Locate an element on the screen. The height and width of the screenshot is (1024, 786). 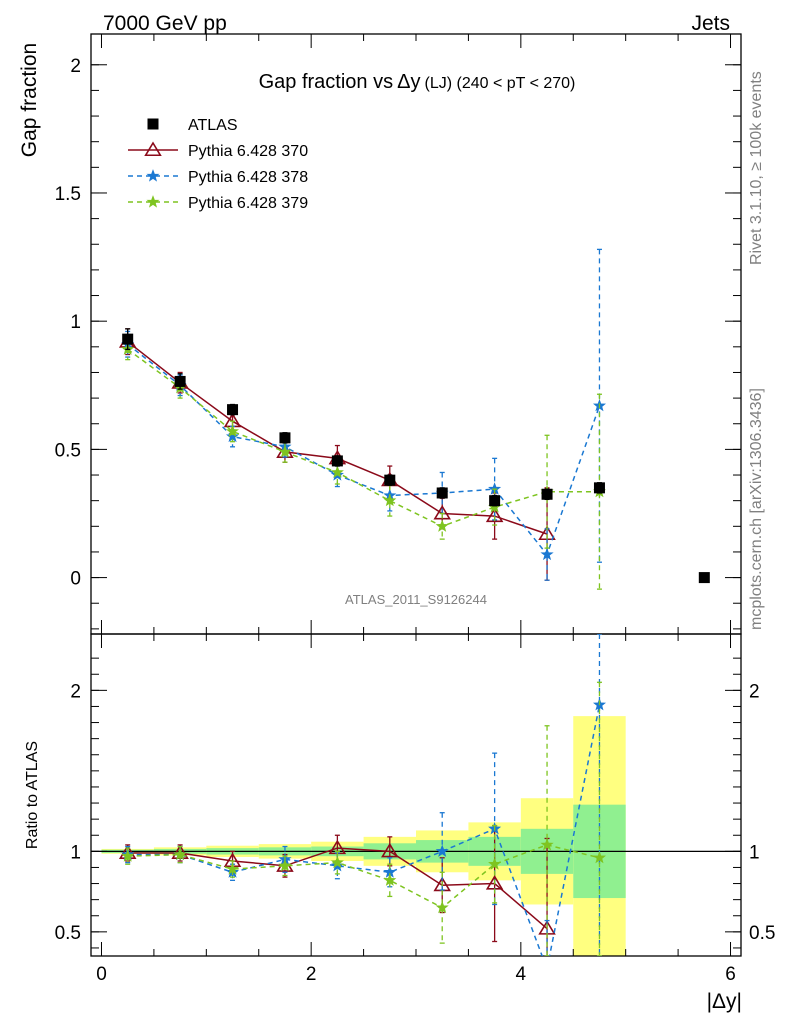
rivet-version-label: Rivet 3.1.10, ≥ 100k events is located at coordinates (756, 168).